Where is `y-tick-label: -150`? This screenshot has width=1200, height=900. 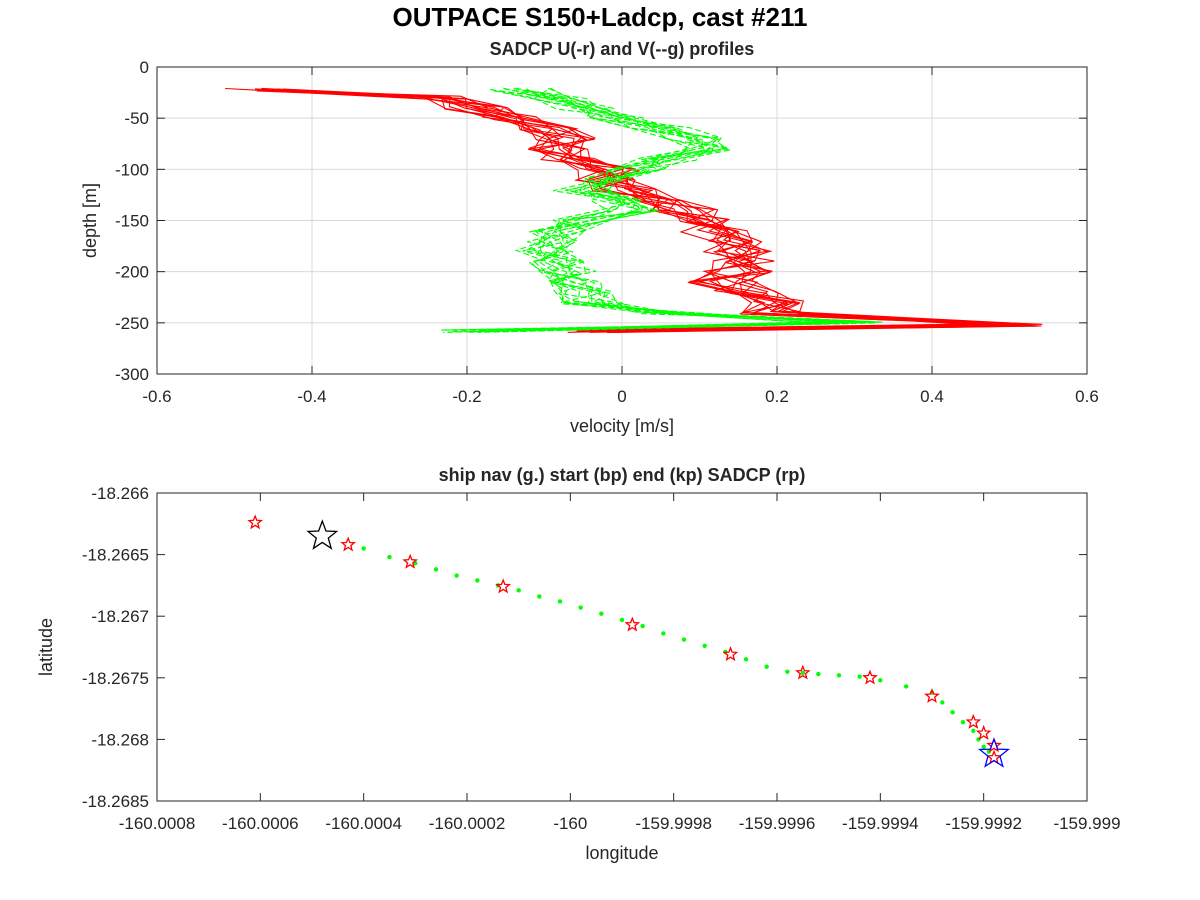
y-tick-label: -150 is located at coordinates (132, 221).